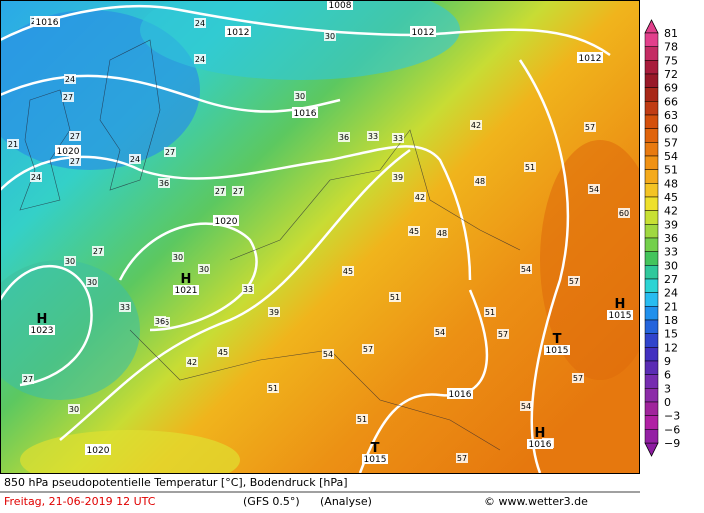  What do you see at coordinates (672, 416) in the screenshot?
I see `colorbar-label: −3` at bounding box center [672, 416].